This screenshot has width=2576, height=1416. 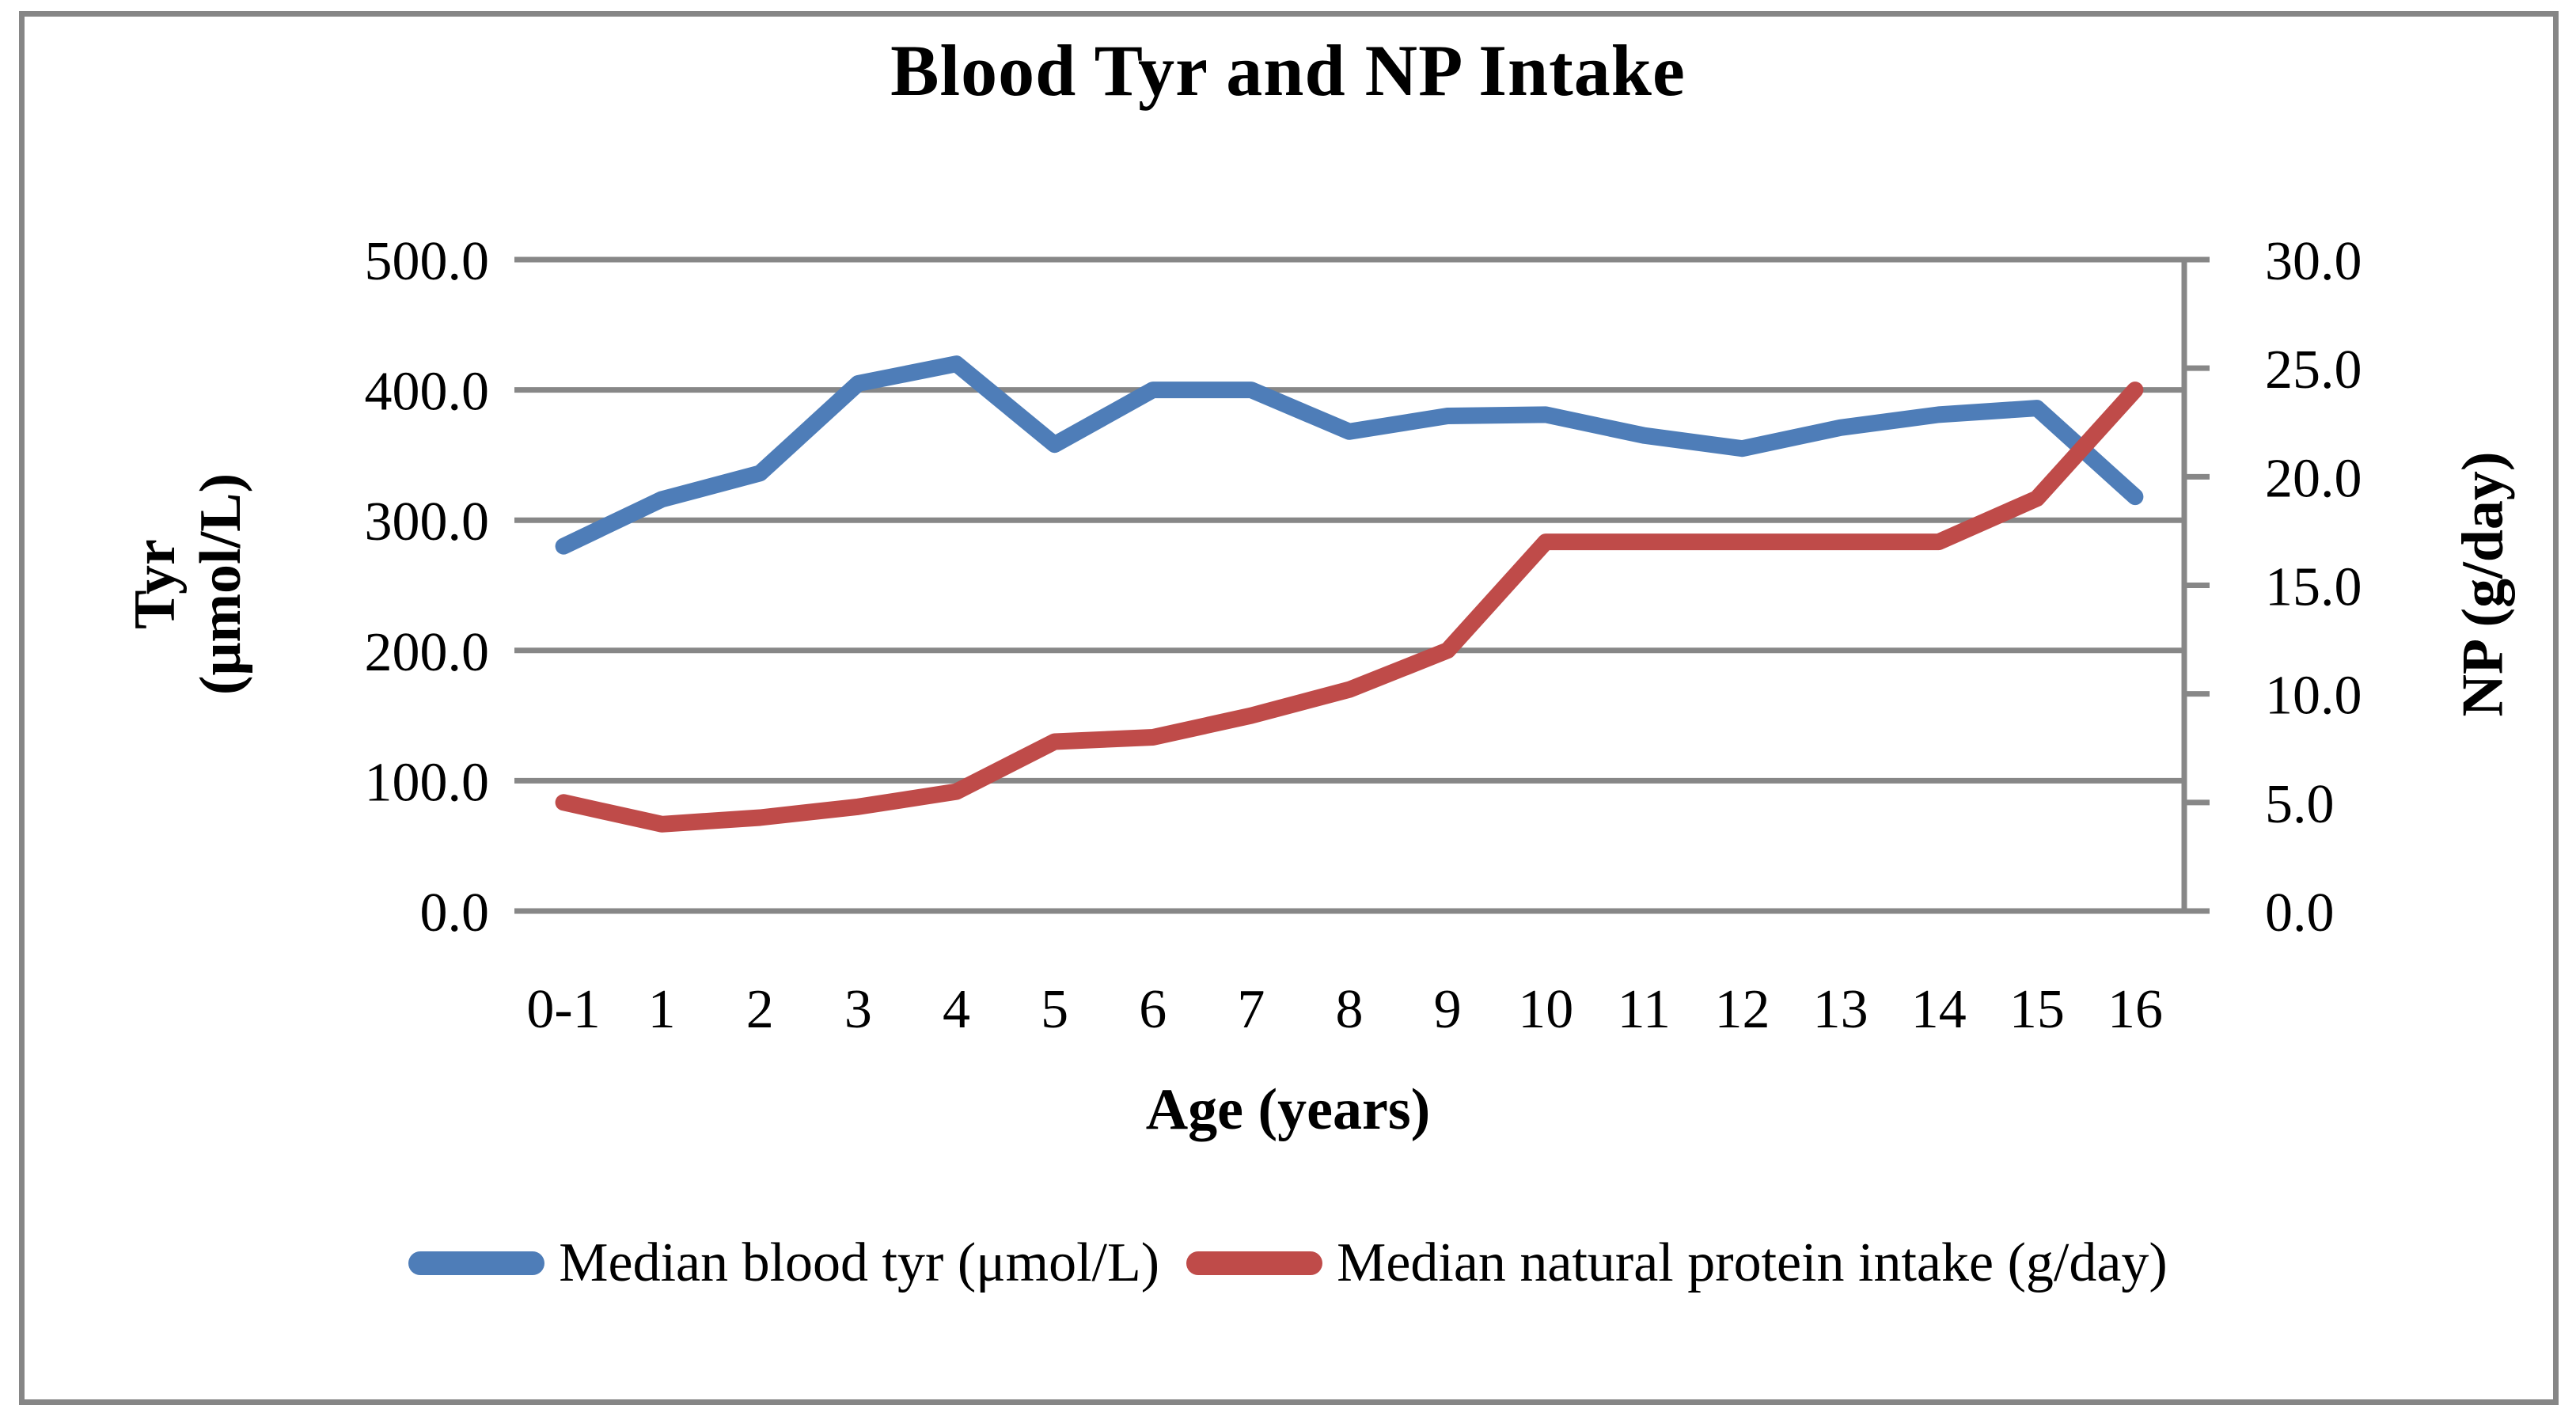 I want to click on x-axis-tick-label: 15, so click(x=2037, y=1009).